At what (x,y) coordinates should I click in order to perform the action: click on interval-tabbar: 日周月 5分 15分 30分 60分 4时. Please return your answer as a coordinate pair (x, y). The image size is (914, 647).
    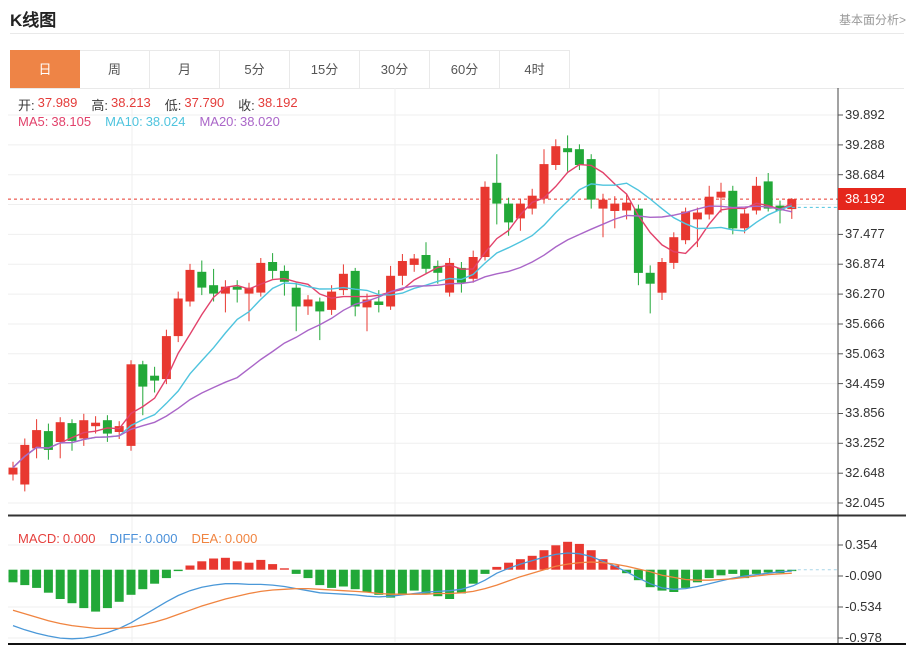
    Looking at the image, I should click on (457, 69).